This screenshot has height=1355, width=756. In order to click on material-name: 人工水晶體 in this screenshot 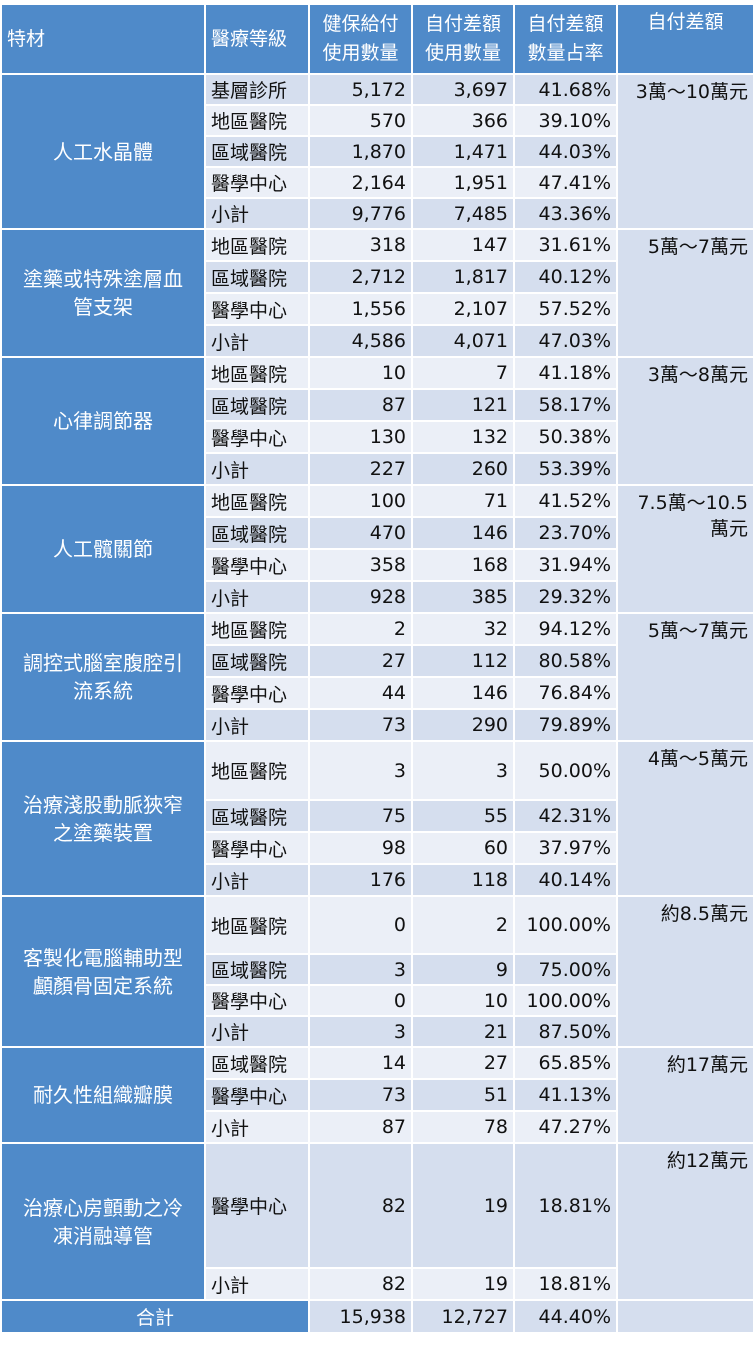, I will do `click(103, 151)`.